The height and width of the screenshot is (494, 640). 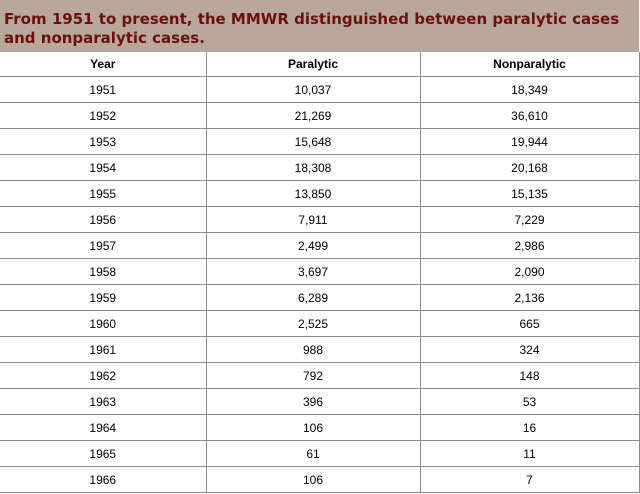 I want to click on table-row: 1962 792 148, so click(x=320, y=375).